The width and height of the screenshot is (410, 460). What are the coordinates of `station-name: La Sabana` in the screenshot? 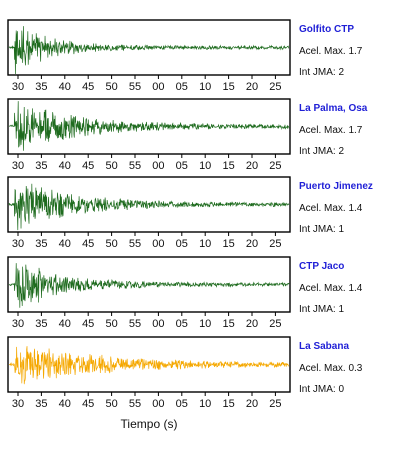 It's located at (324, 346).